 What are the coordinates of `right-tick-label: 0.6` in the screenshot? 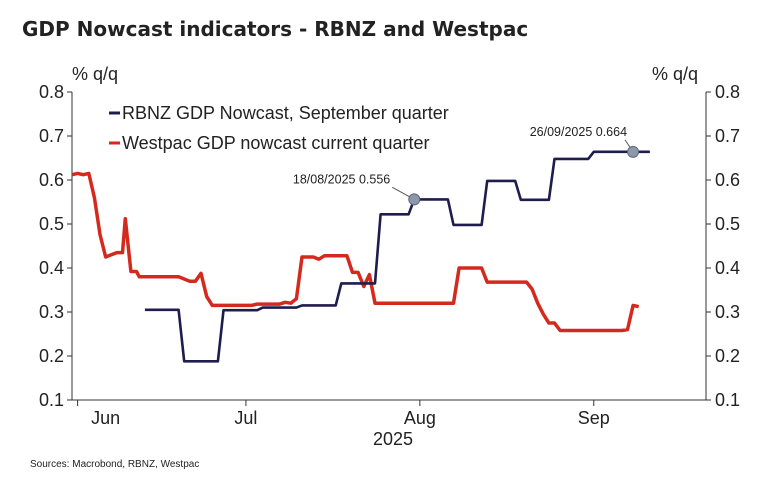 It's located at (727, 180).